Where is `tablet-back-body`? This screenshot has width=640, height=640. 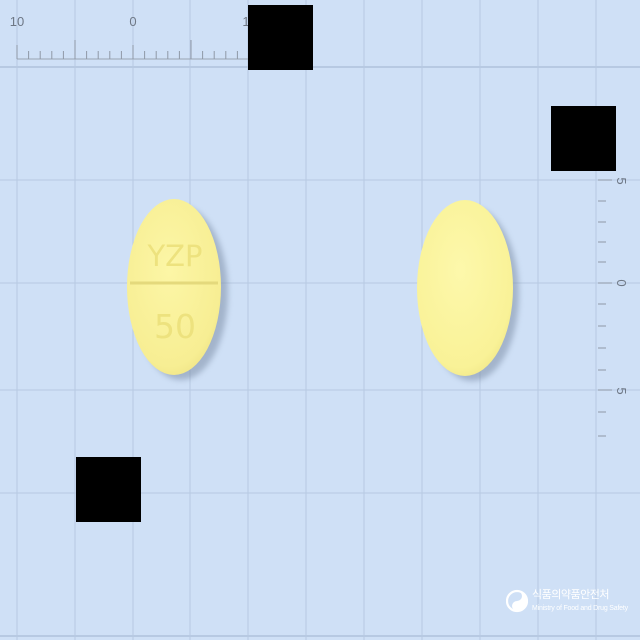
tablet-back-body is located at coordinates (465, 288).